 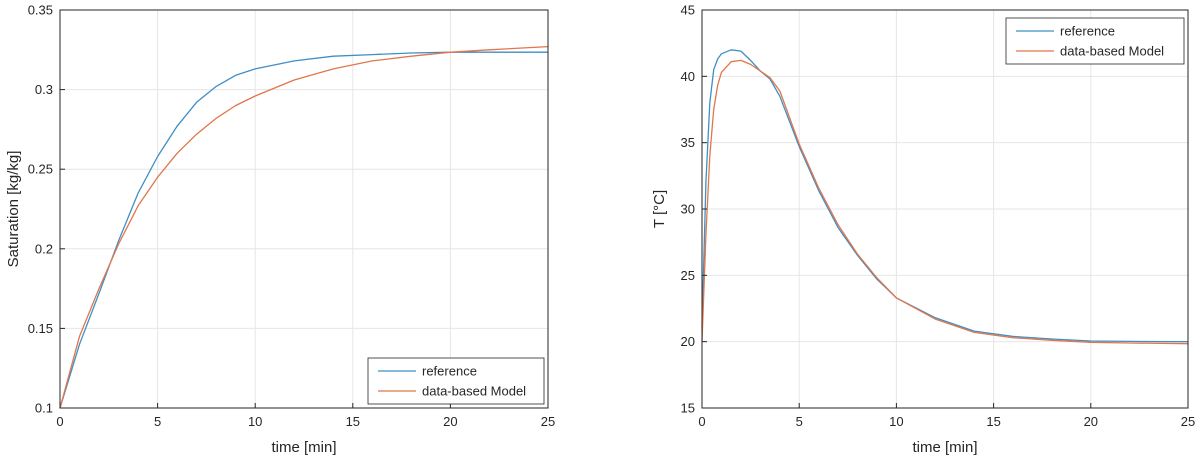 I want to click on chart1-legend-box, so click(x=456, y=381).